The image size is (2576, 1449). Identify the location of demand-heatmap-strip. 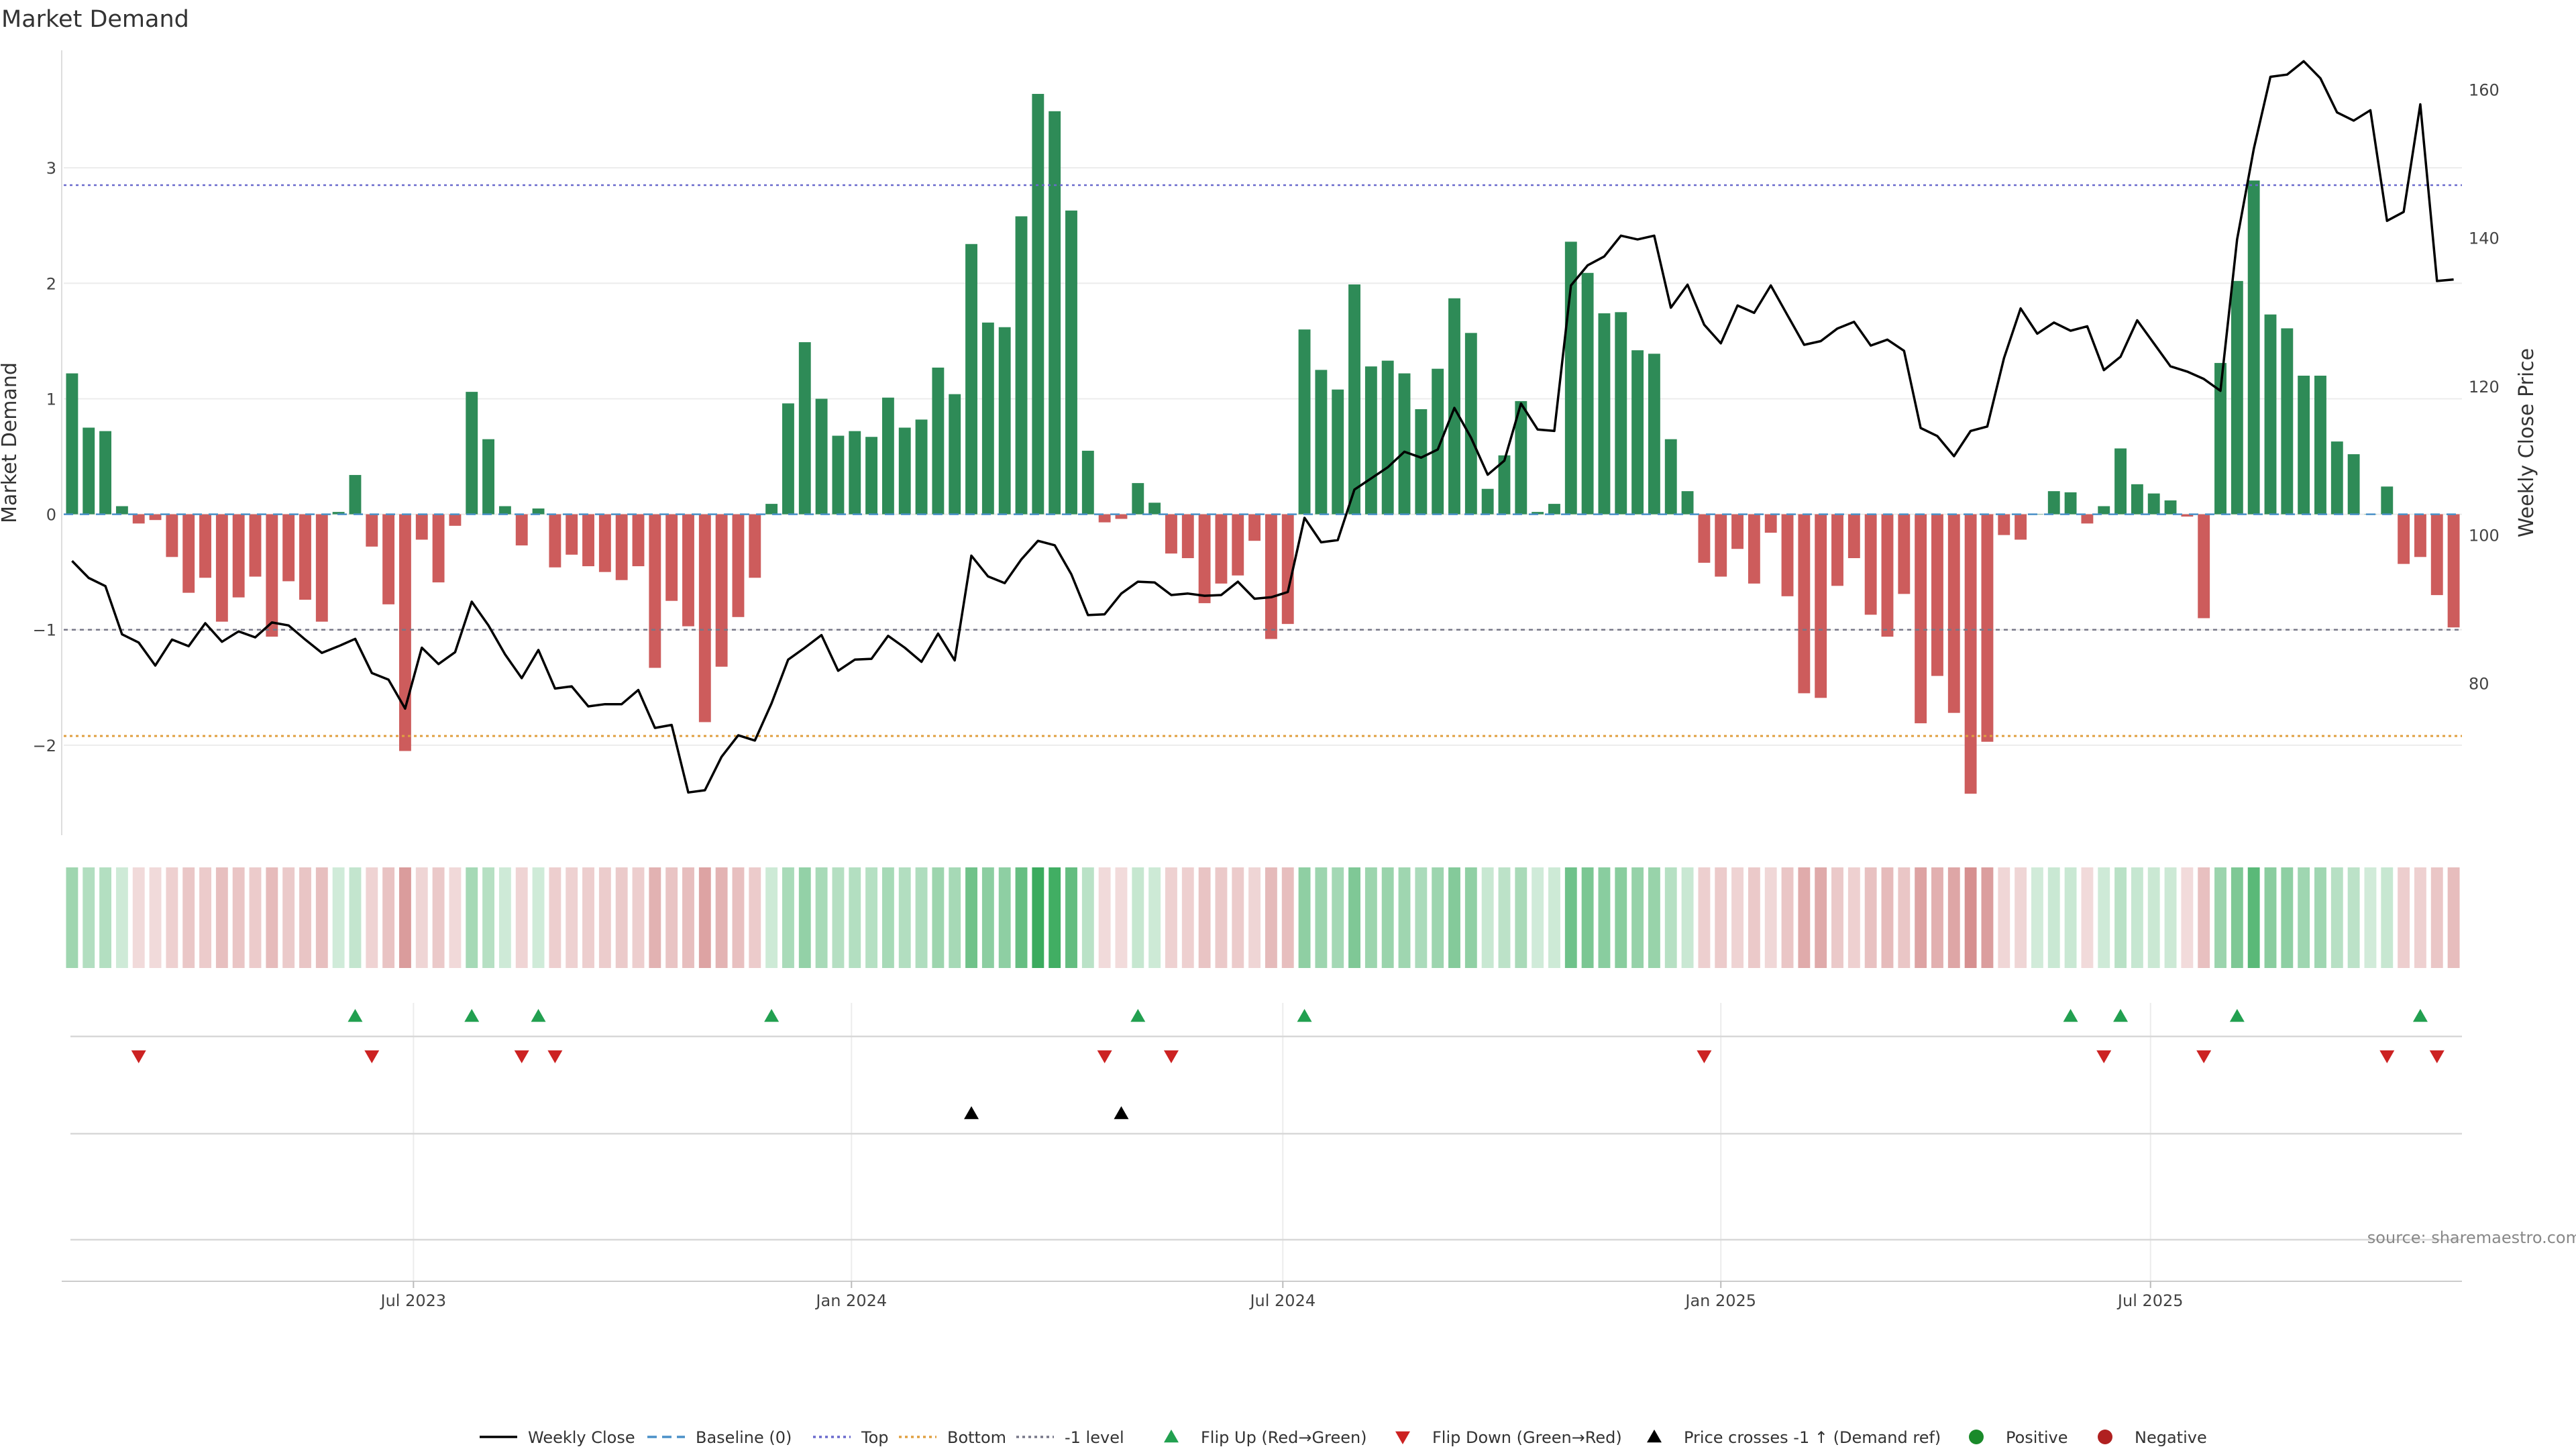
(1263, 917).